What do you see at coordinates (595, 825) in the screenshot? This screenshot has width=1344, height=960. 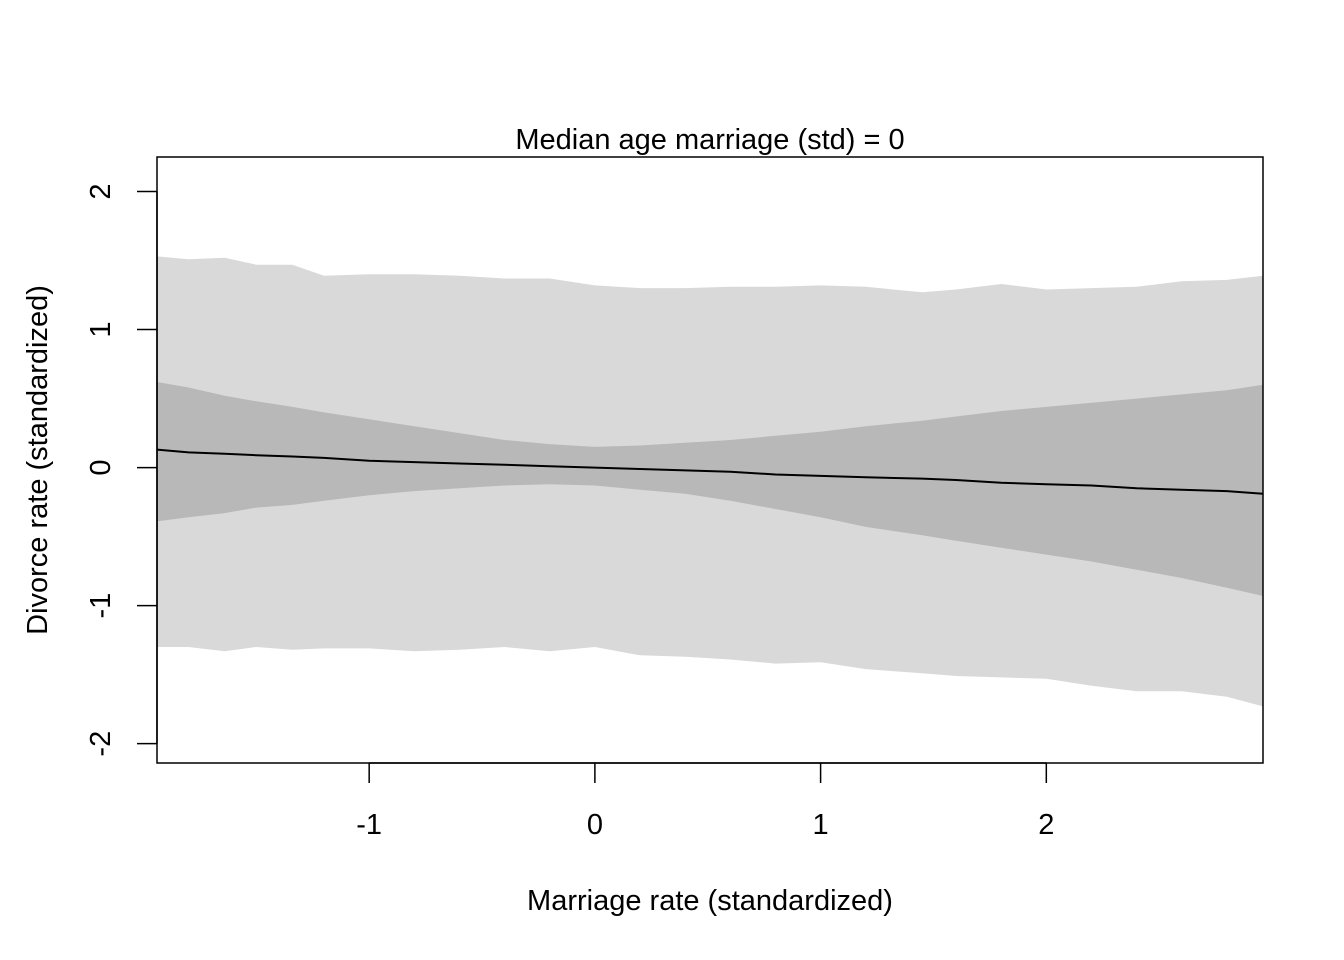 I see `x-tick-label: 0` at bounding box center [595, 825].